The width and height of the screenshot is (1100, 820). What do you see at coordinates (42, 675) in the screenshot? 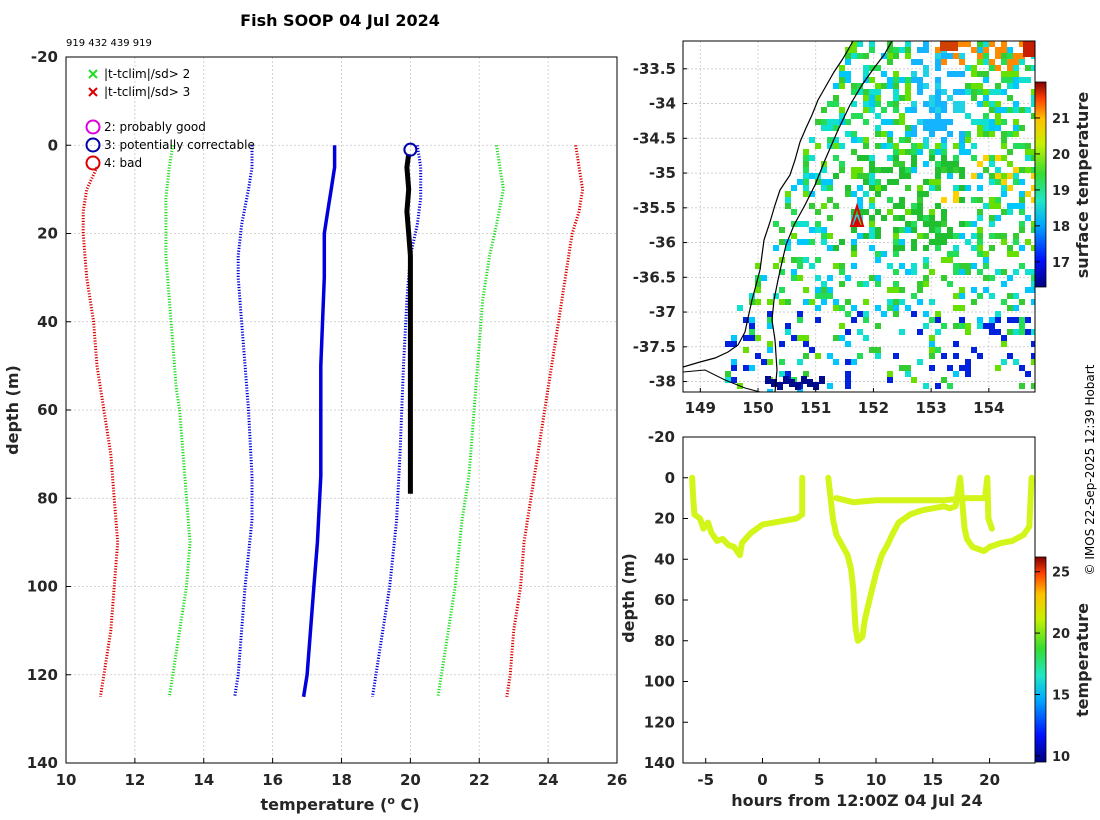
I see `profile-y-tick-label: 120` at bounding box center [42, 675].